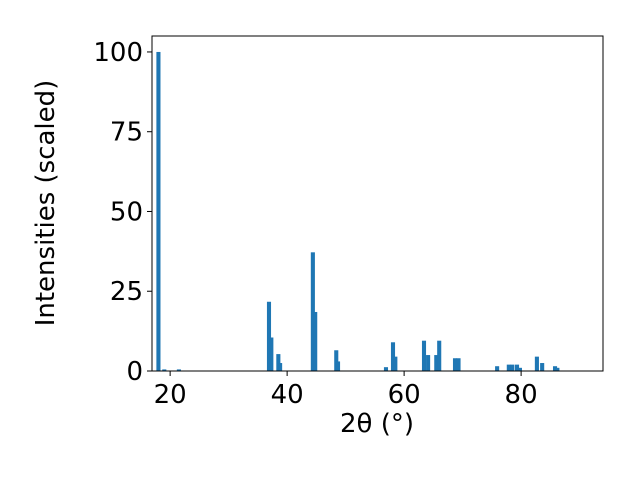  I want to click on x-axis-label: 2θ (°), so click(377, 424).